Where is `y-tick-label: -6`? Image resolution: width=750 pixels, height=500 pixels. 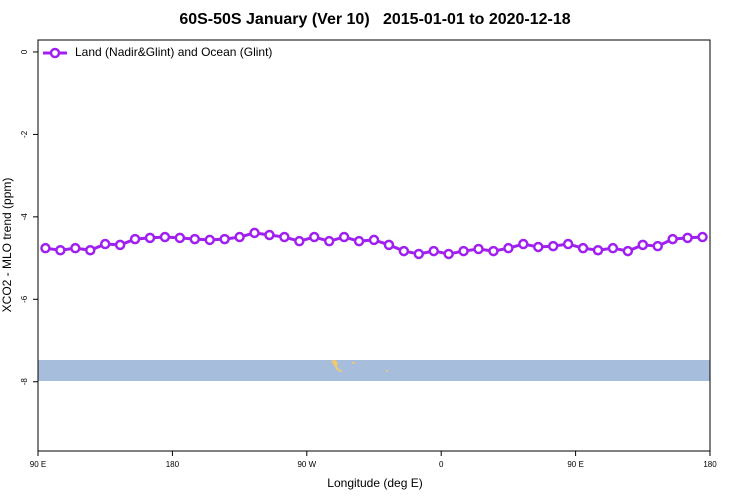 y-tick-label: -6 is located at coordinates (24, 299).